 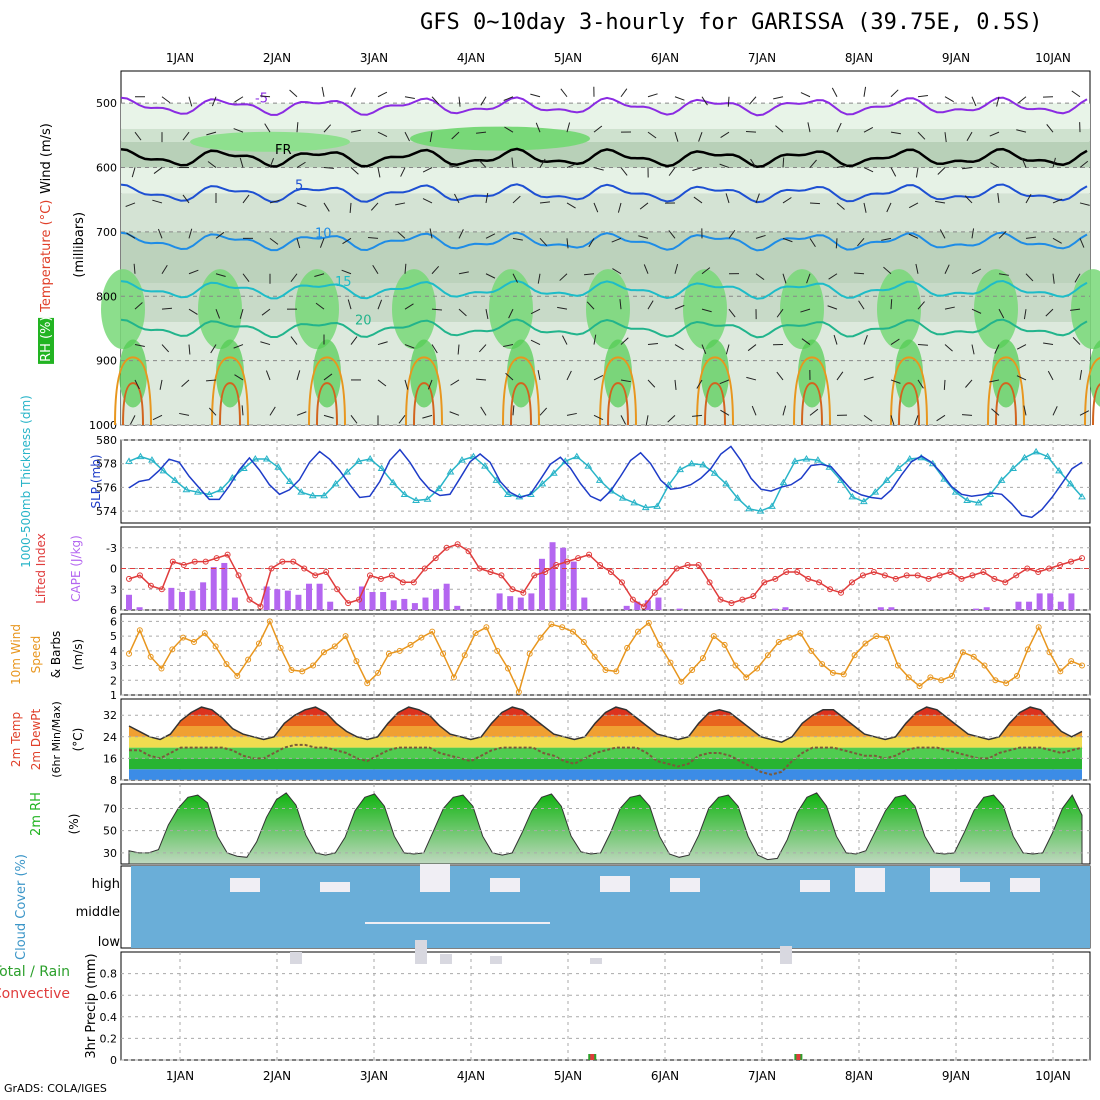 What do you see at coordinates (605, 482) in the screenshot?
I see `slp-line` at bounding box center [605, 482].